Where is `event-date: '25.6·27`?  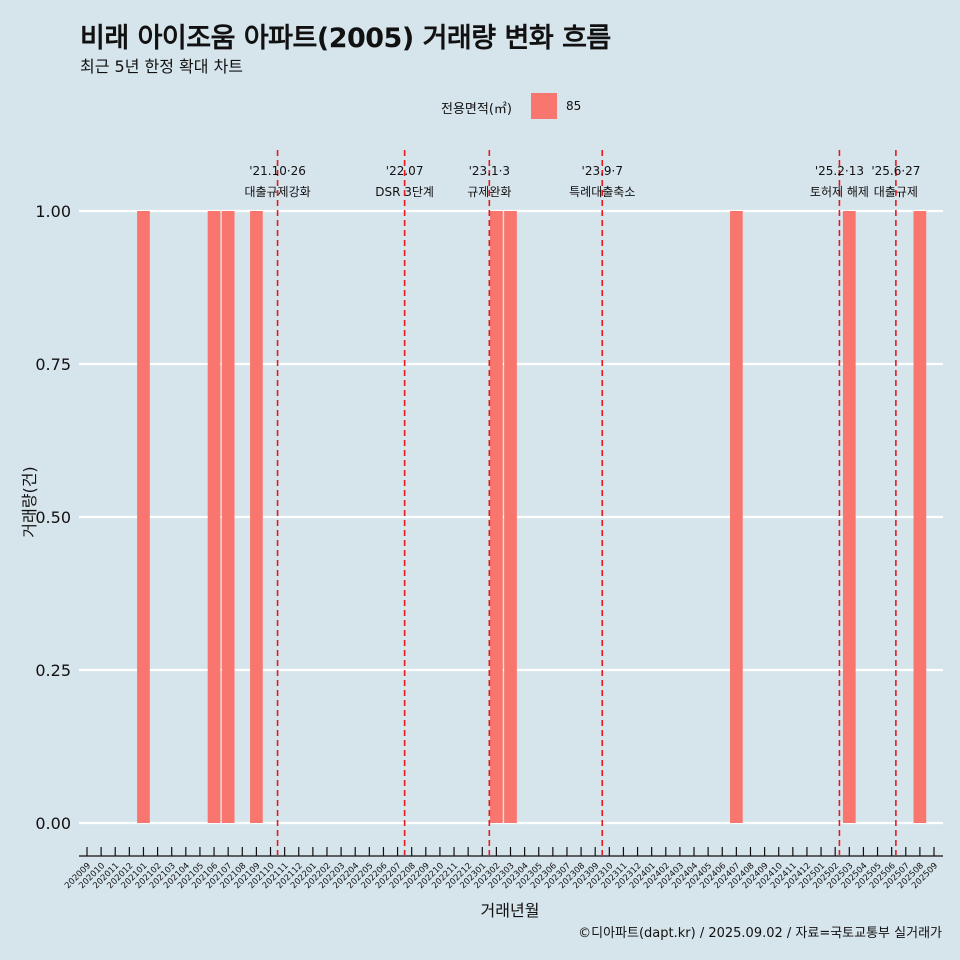 event-date: '25.6·27 is located at coordinates (895, 171).